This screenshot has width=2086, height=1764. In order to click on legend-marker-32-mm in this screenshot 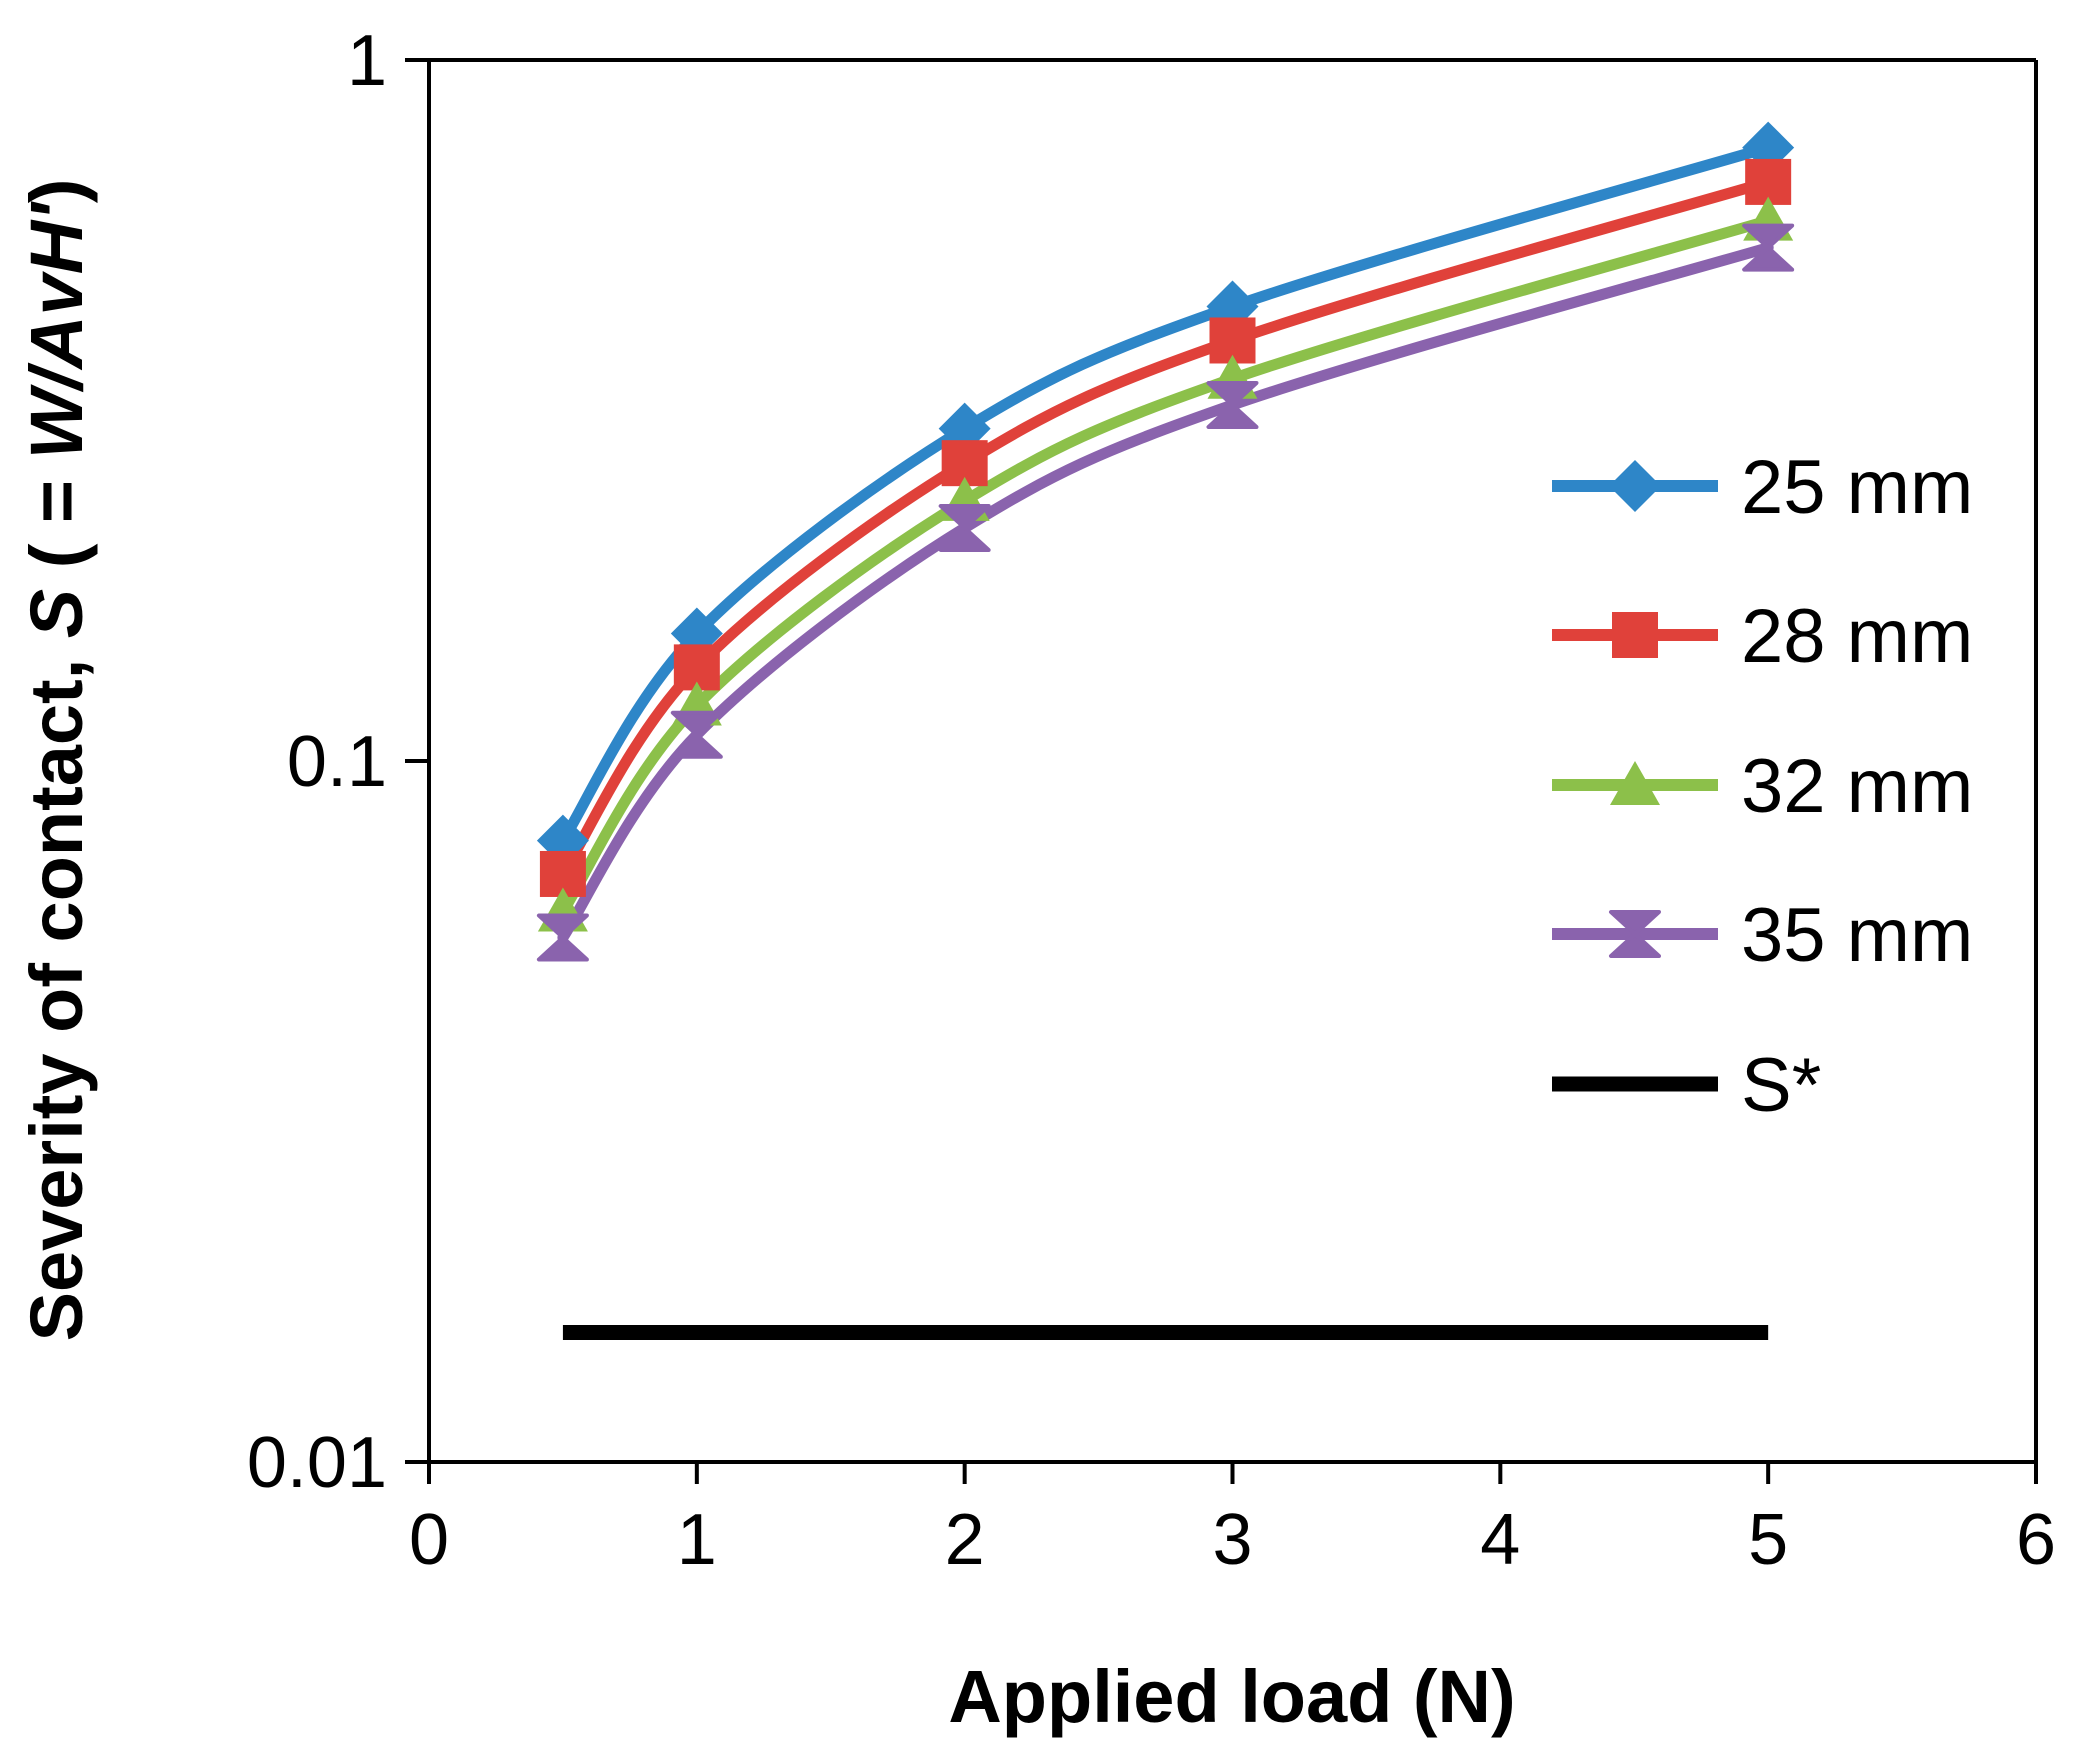, I will do `click(1635, 783)`.